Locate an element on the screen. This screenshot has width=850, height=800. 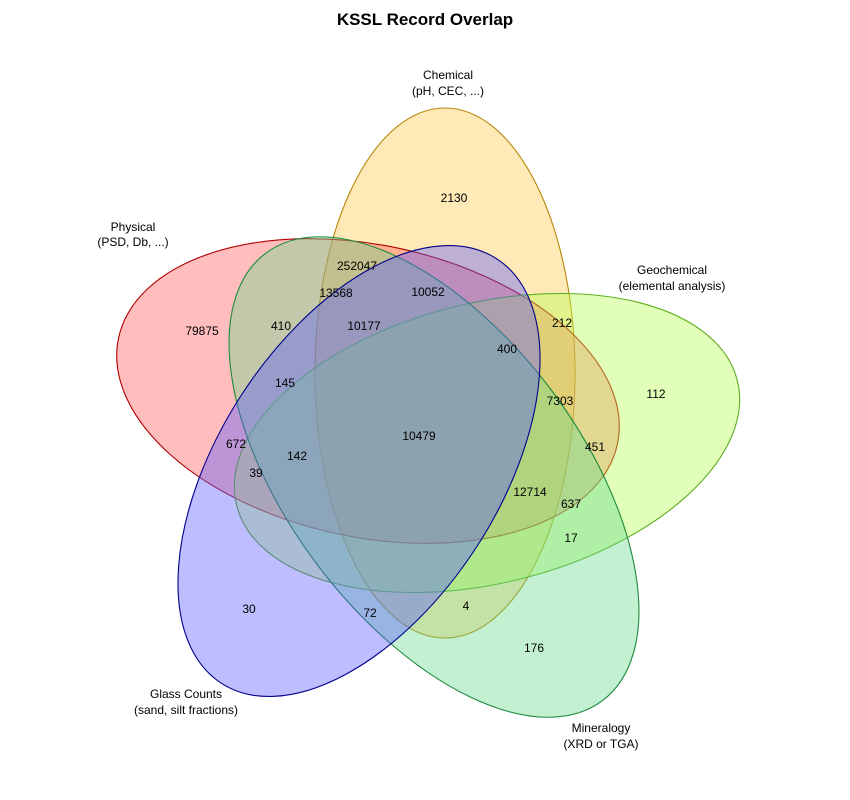
set-label-geochemical-sub: (elemental analysis) is located at coordinates (672, 286).